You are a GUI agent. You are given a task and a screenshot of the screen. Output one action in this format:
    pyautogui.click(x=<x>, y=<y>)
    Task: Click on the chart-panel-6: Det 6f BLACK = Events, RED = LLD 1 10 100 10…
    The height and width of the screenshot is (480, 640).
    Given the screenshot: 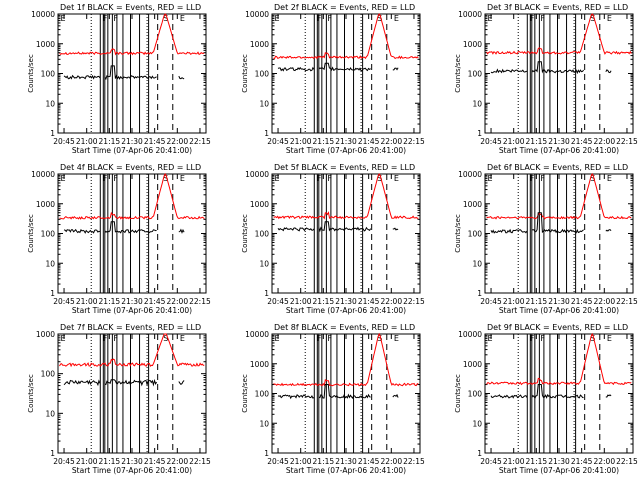 What is the action you would take?
    pyautogui.click(x=546, y=239)
    